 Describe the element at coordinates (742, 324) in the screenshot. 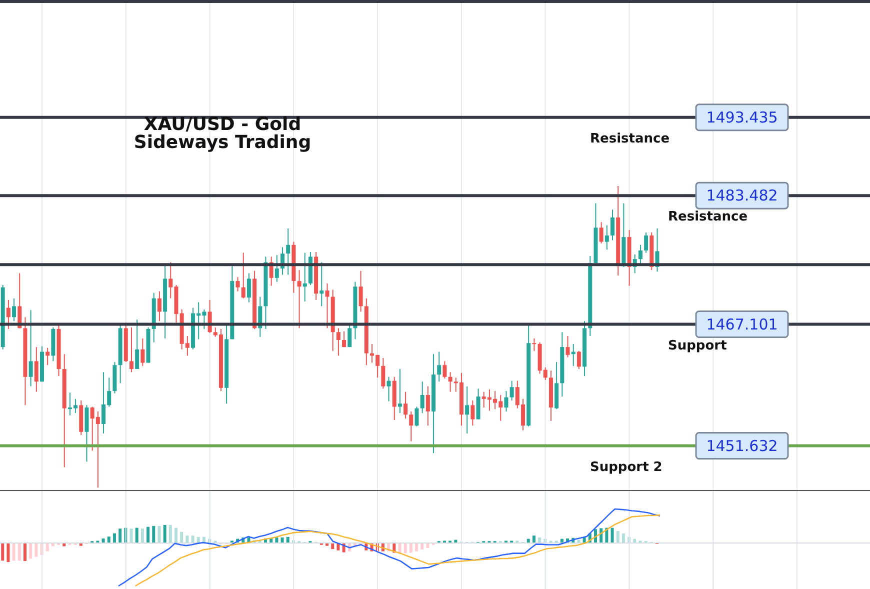

I see `y-tick-label: 1467.101` at that location.